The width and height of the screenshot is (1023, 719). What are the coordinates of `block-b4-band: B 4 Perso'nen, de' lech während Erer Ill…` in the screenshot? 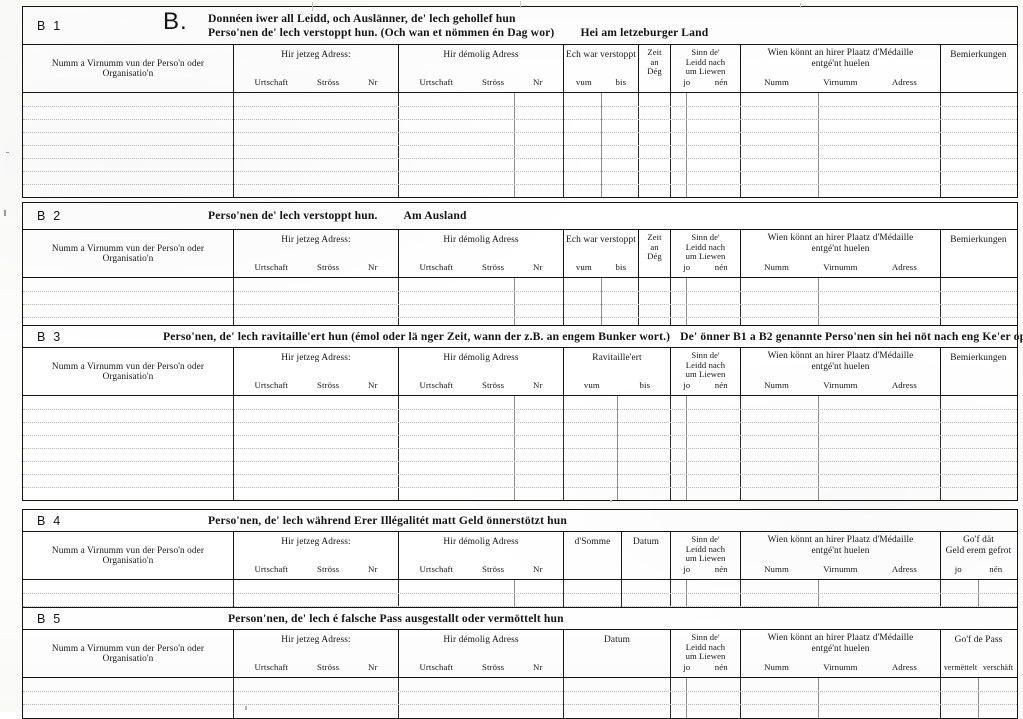 It's located at (520, 521).